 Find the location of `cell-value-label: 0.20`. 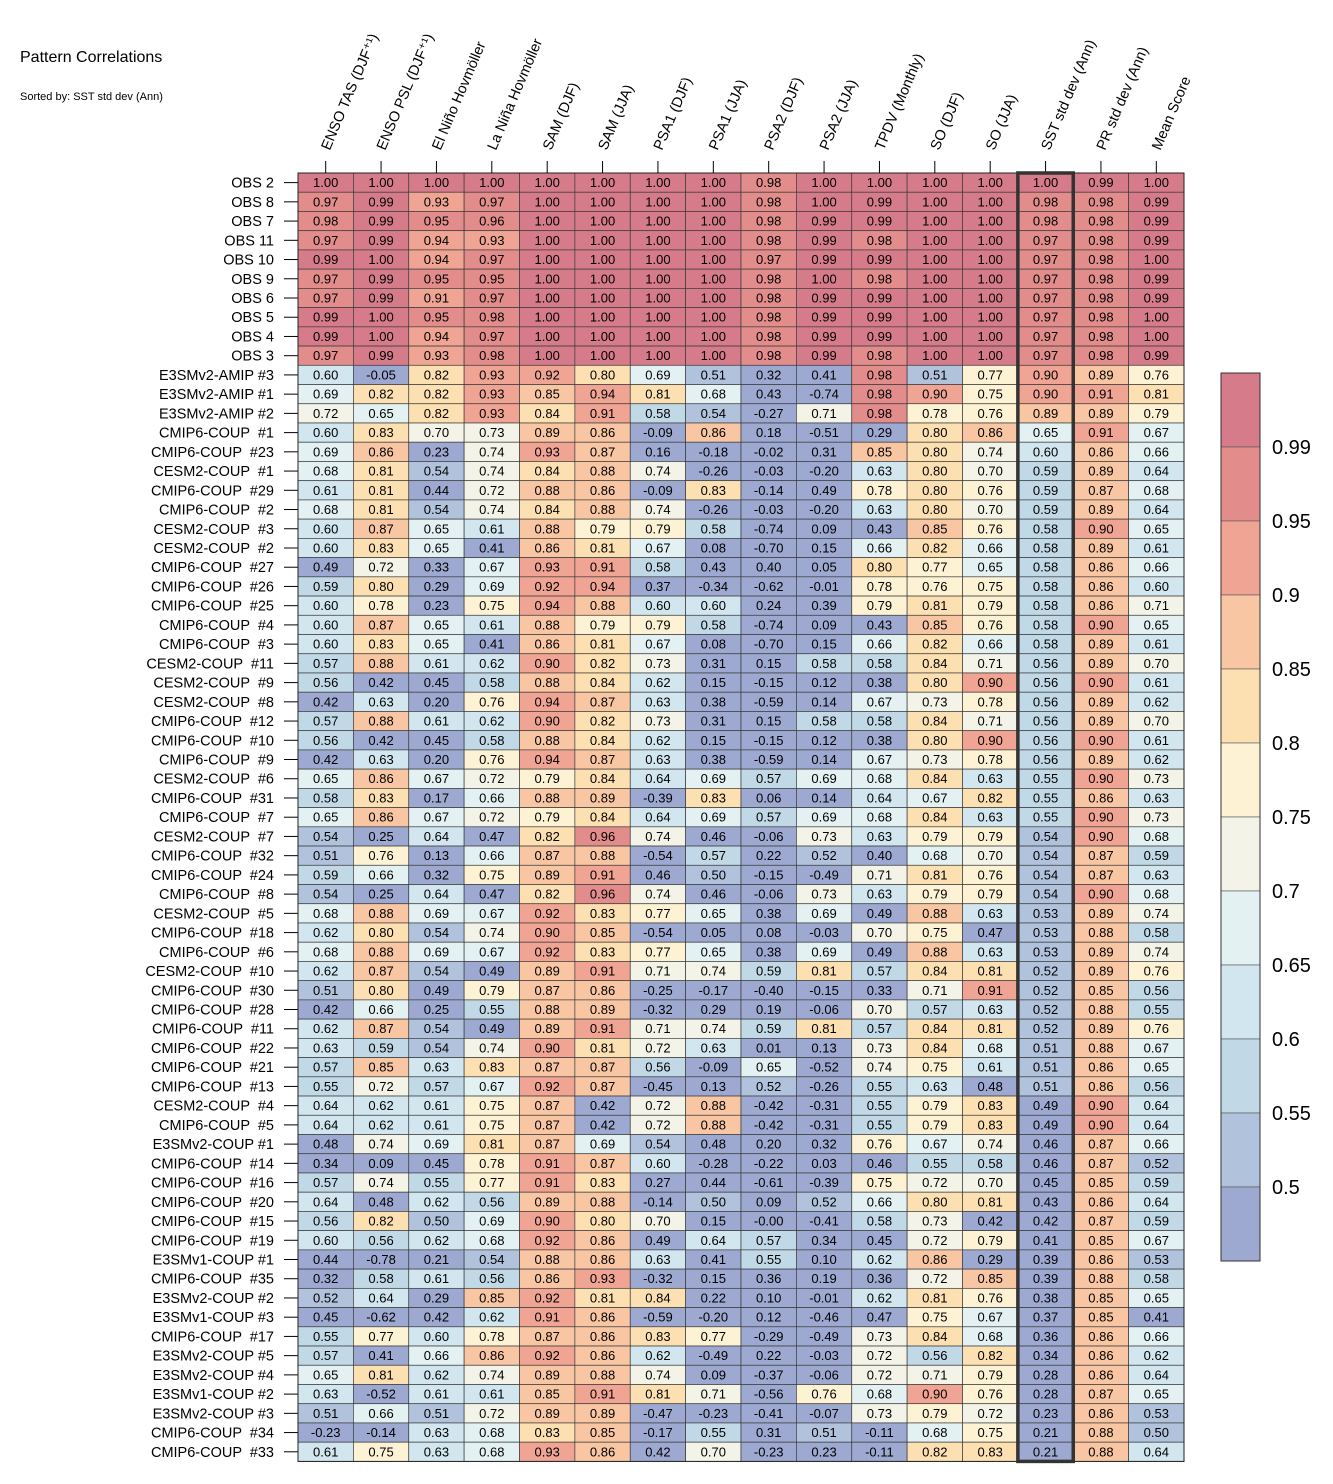

cell-value-label: 0.20 is located at coordinates (436, 759).